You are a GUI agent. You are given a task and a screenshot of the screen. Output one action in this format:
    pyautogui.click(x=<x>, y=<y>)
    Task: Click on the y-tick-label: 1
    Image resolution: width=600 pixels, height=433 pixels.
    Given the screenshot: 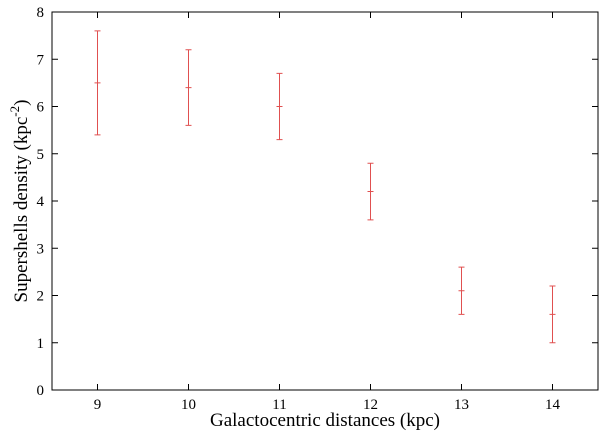 What is the action you would take?
    pyautogui.click(x=41, y=344)
    